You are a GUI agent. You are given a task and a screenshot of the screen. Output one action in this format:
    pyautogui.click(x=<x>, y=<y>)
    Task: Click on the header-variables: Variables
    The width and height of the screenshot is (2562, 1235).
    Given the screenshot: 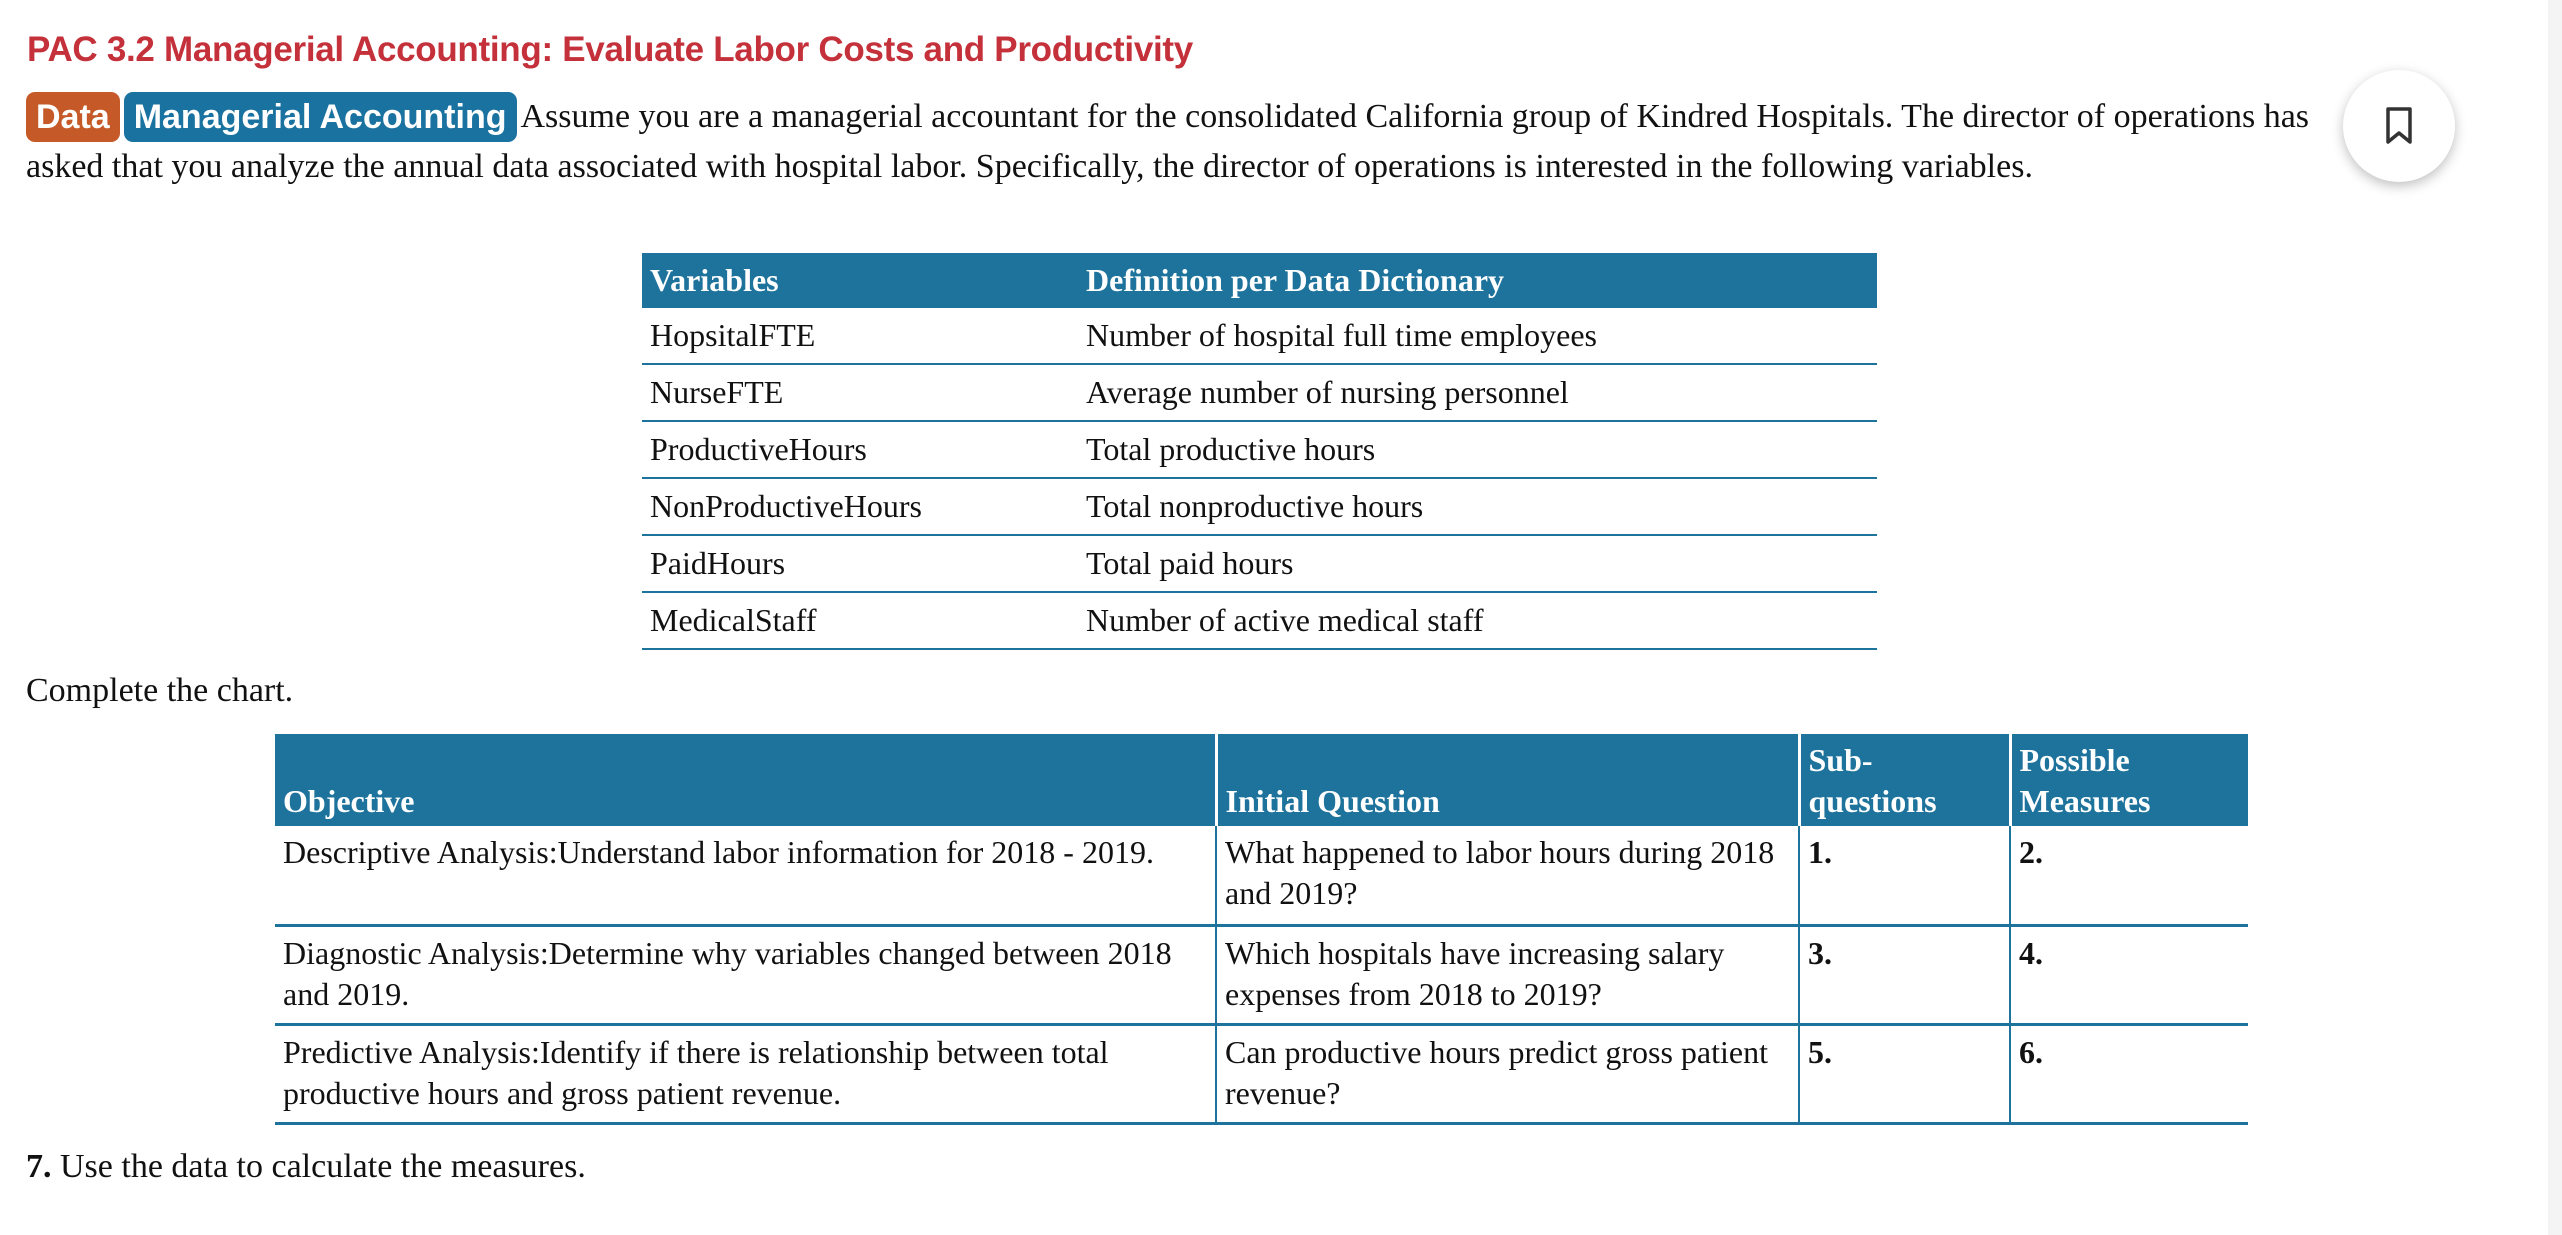 What is the action you would take?
    pyautogui.click(x=860, y=280)
    